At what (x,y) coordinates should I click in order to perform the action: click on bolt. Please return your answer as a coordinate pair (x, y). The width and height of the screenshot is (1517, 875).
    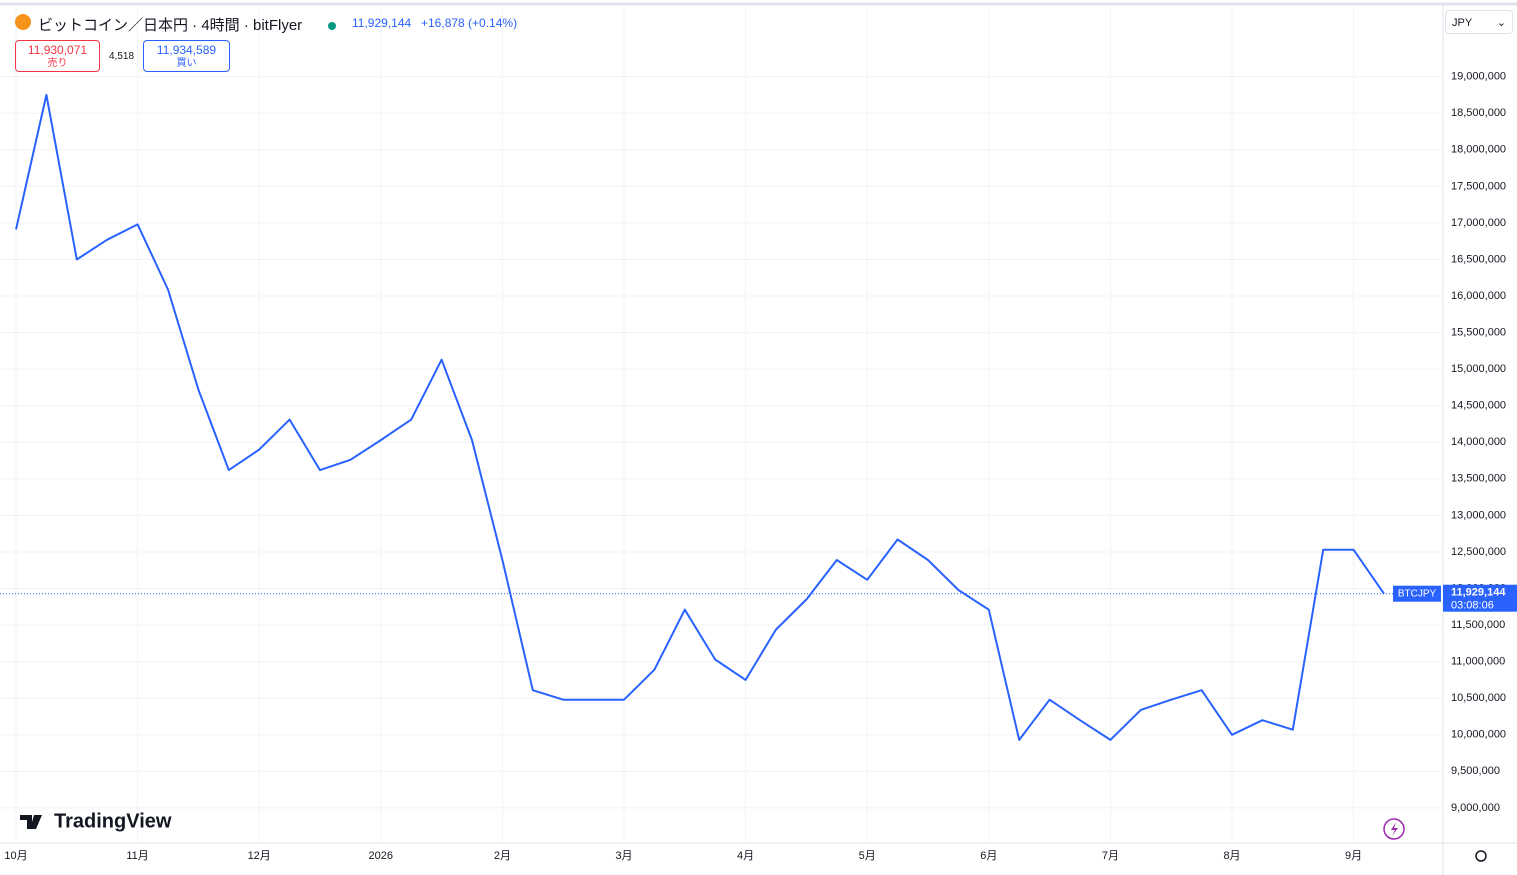
    Looking at the image, I should click on (1394, 829).